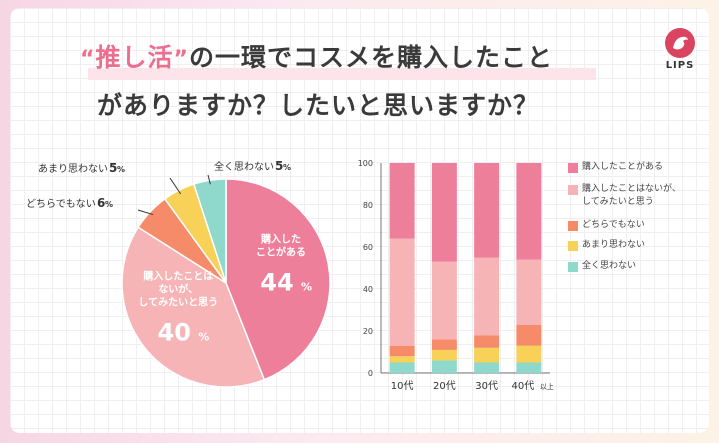 This screenshot has height=443, width=719. I want to click on legend-item: 購入したことはないが、 してみたいと思う, so click(624, 196).